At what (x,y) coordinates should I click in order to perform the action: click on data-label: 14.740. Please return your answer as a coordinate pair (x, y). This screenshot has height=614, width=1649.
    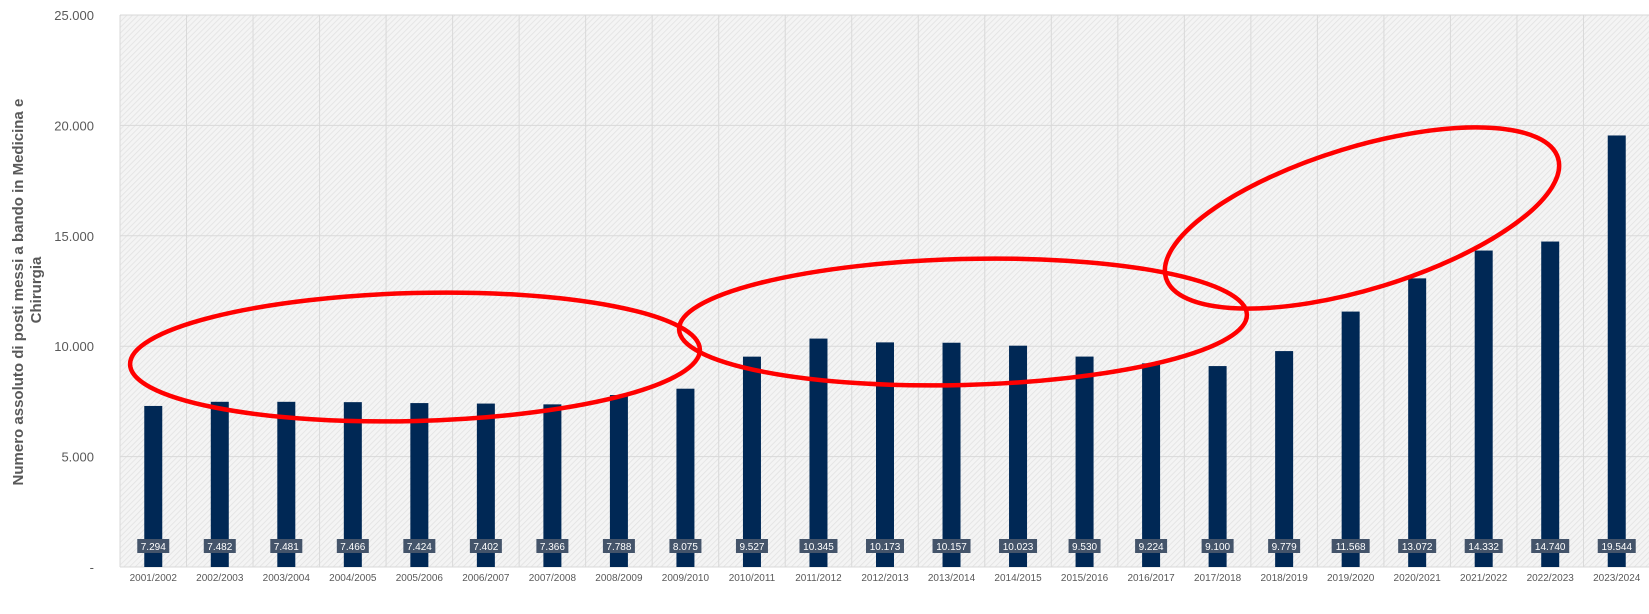
    Looking at the image, I should click on (1550, 547).